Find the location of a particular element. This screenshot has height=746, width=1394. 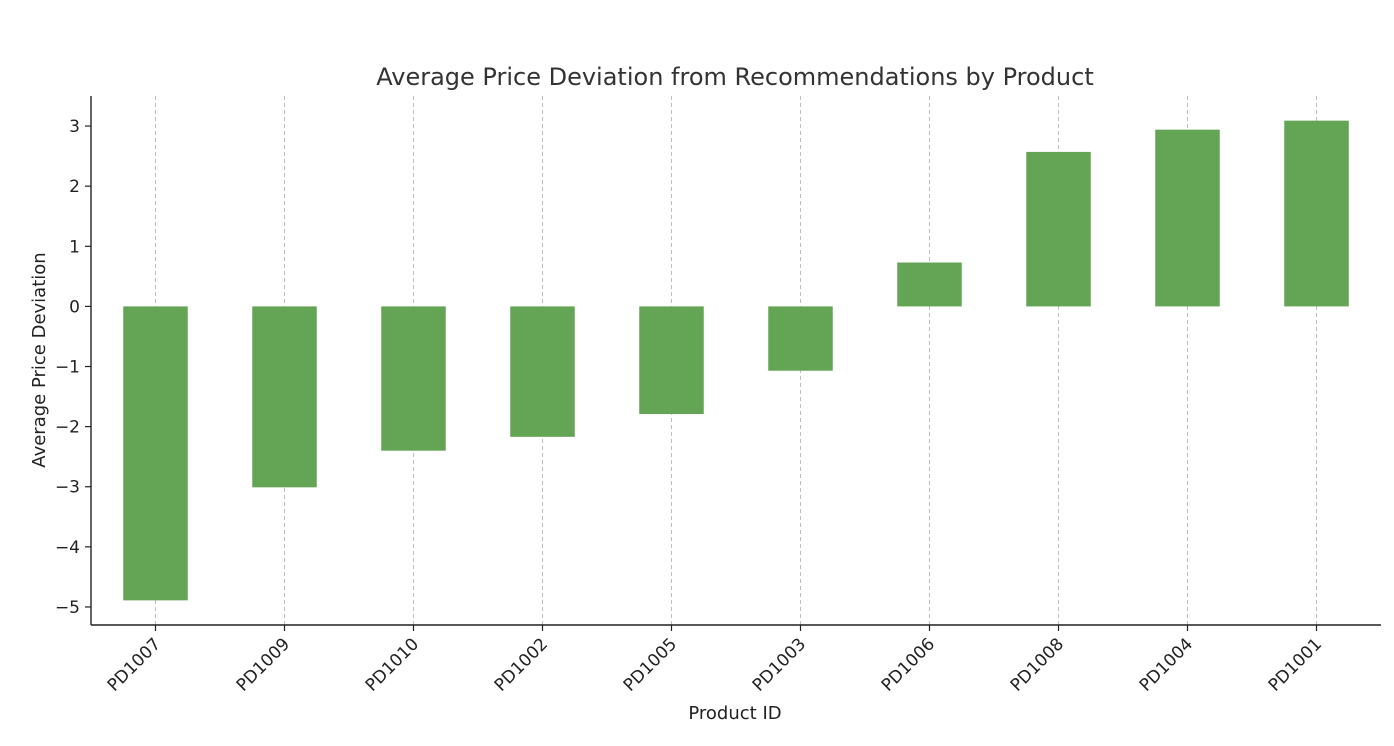

y-tick-label: −4 is located at coordinates (67, 548).